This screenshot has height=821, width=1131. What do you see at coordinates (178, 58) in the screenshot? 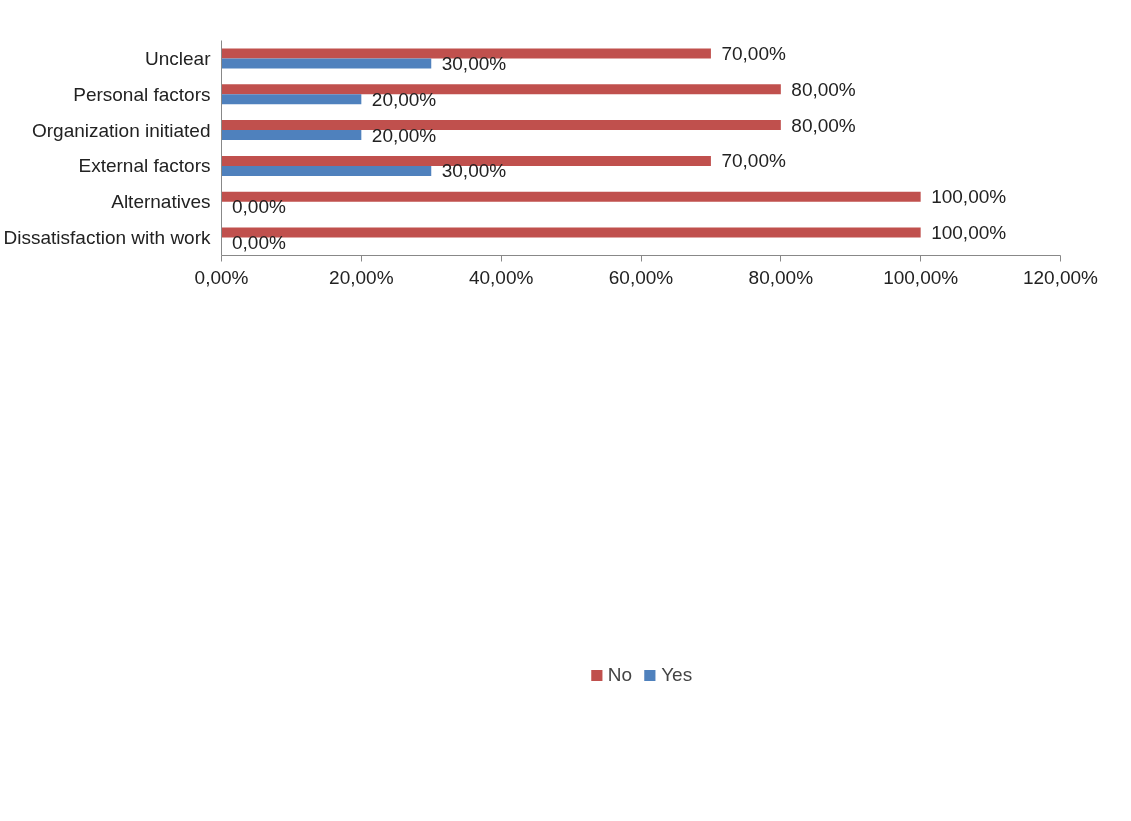
I see `y-tick-label: Unclear` at bounding box center [178, 58].